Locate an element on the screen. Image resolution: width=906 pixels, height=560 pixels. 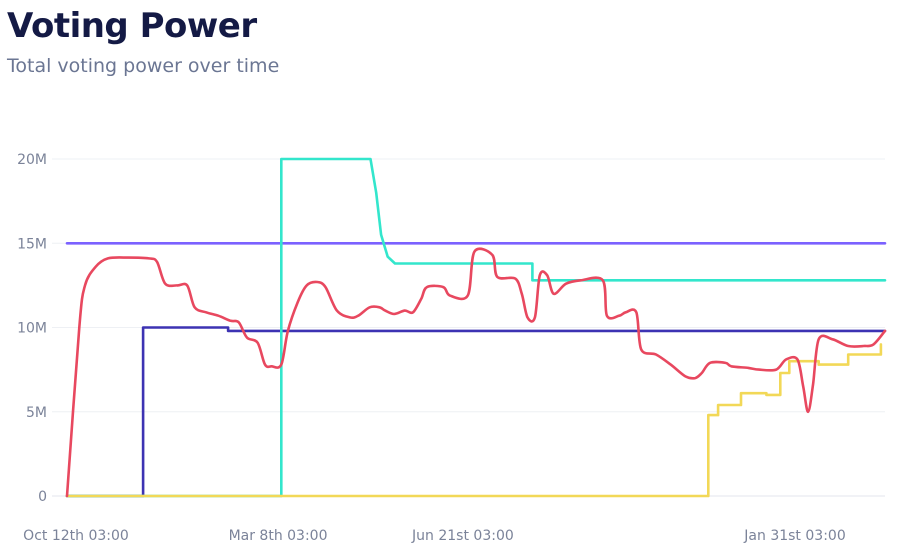
y-tick-label: 20M is located at coordinates (32, 160).